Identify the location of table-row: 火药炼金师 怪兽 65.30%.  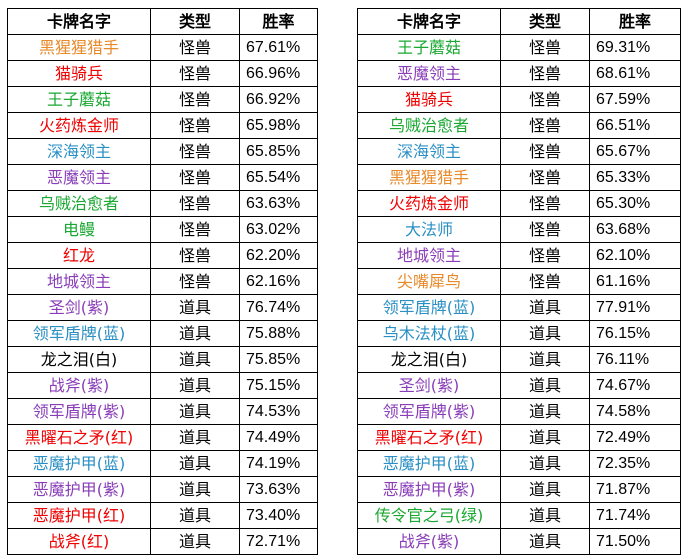
(519, 203).